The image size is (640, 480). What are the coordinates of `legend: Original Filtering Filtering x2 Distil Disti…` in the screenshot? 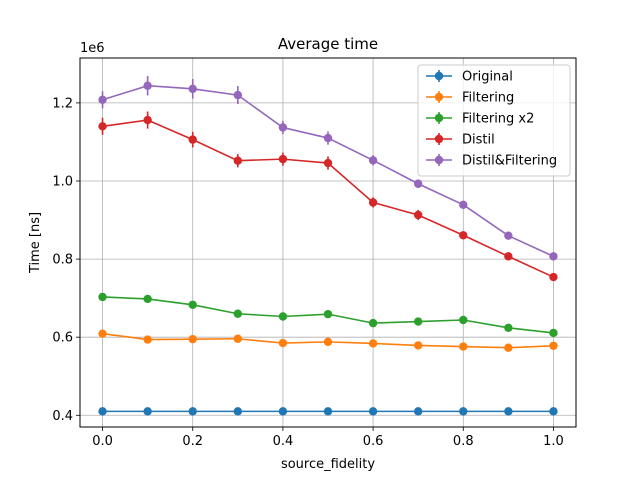 It's located at (494, 120).